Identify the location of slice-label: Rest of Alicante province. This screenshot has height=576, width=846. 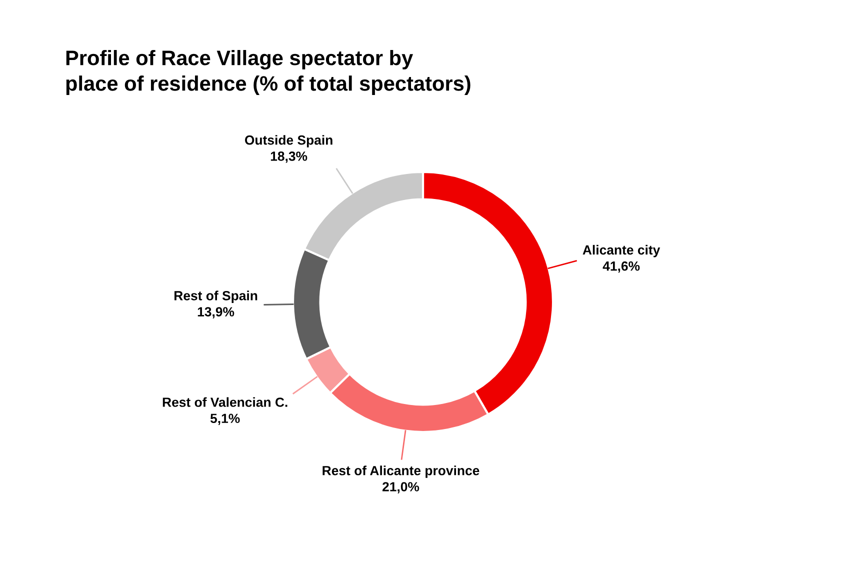
(401, 472).